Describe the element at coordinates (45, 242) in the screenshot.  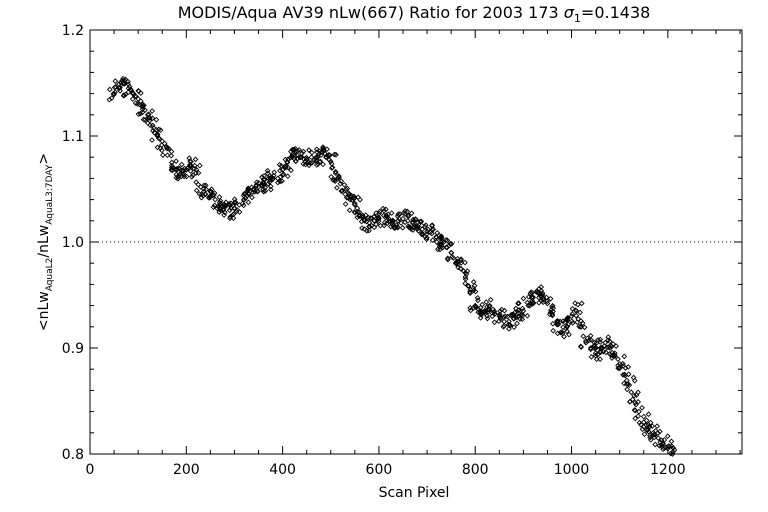
I see `y-axis-label: <nLwAquaL2/nLwAquaL3:7DAY>` at that location.